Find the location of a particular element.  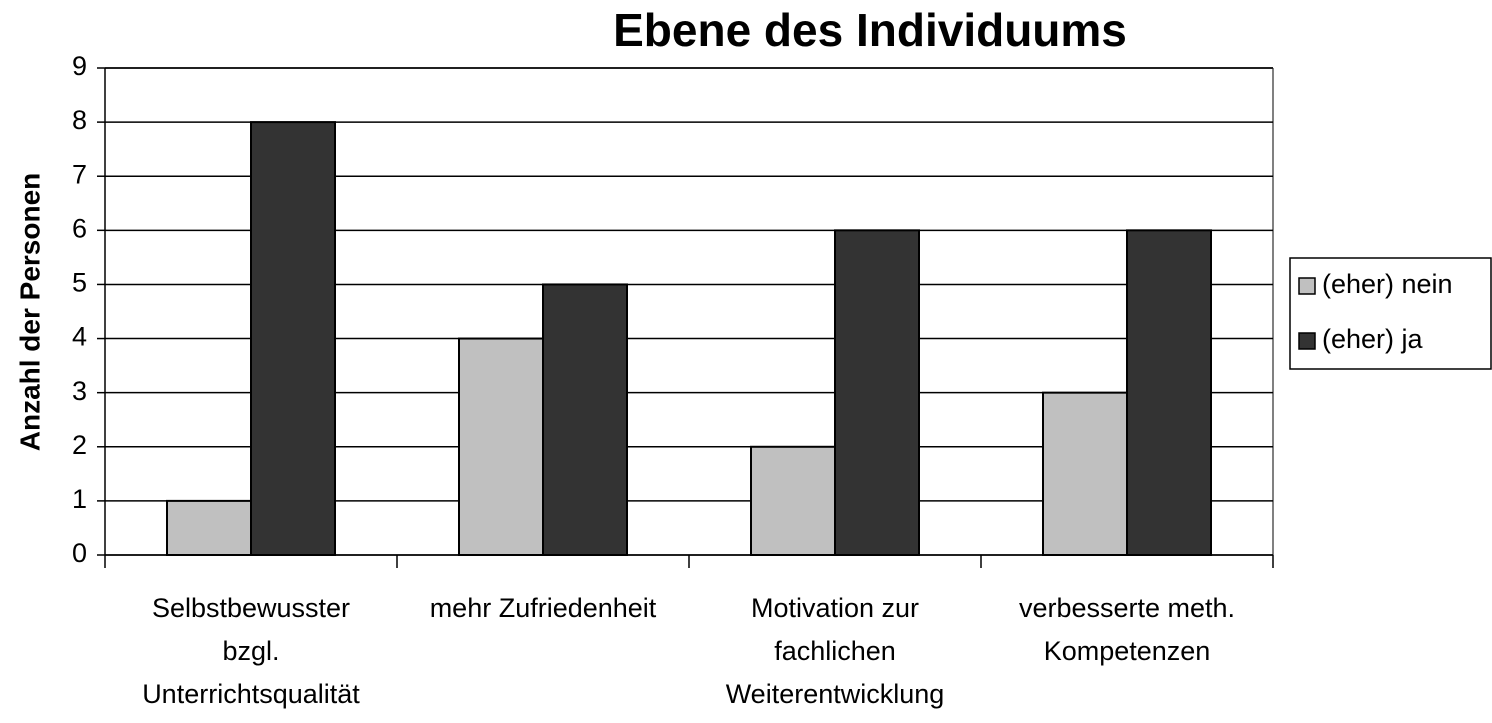

y-tick-label: 4 is located at coordinates (79, 337).